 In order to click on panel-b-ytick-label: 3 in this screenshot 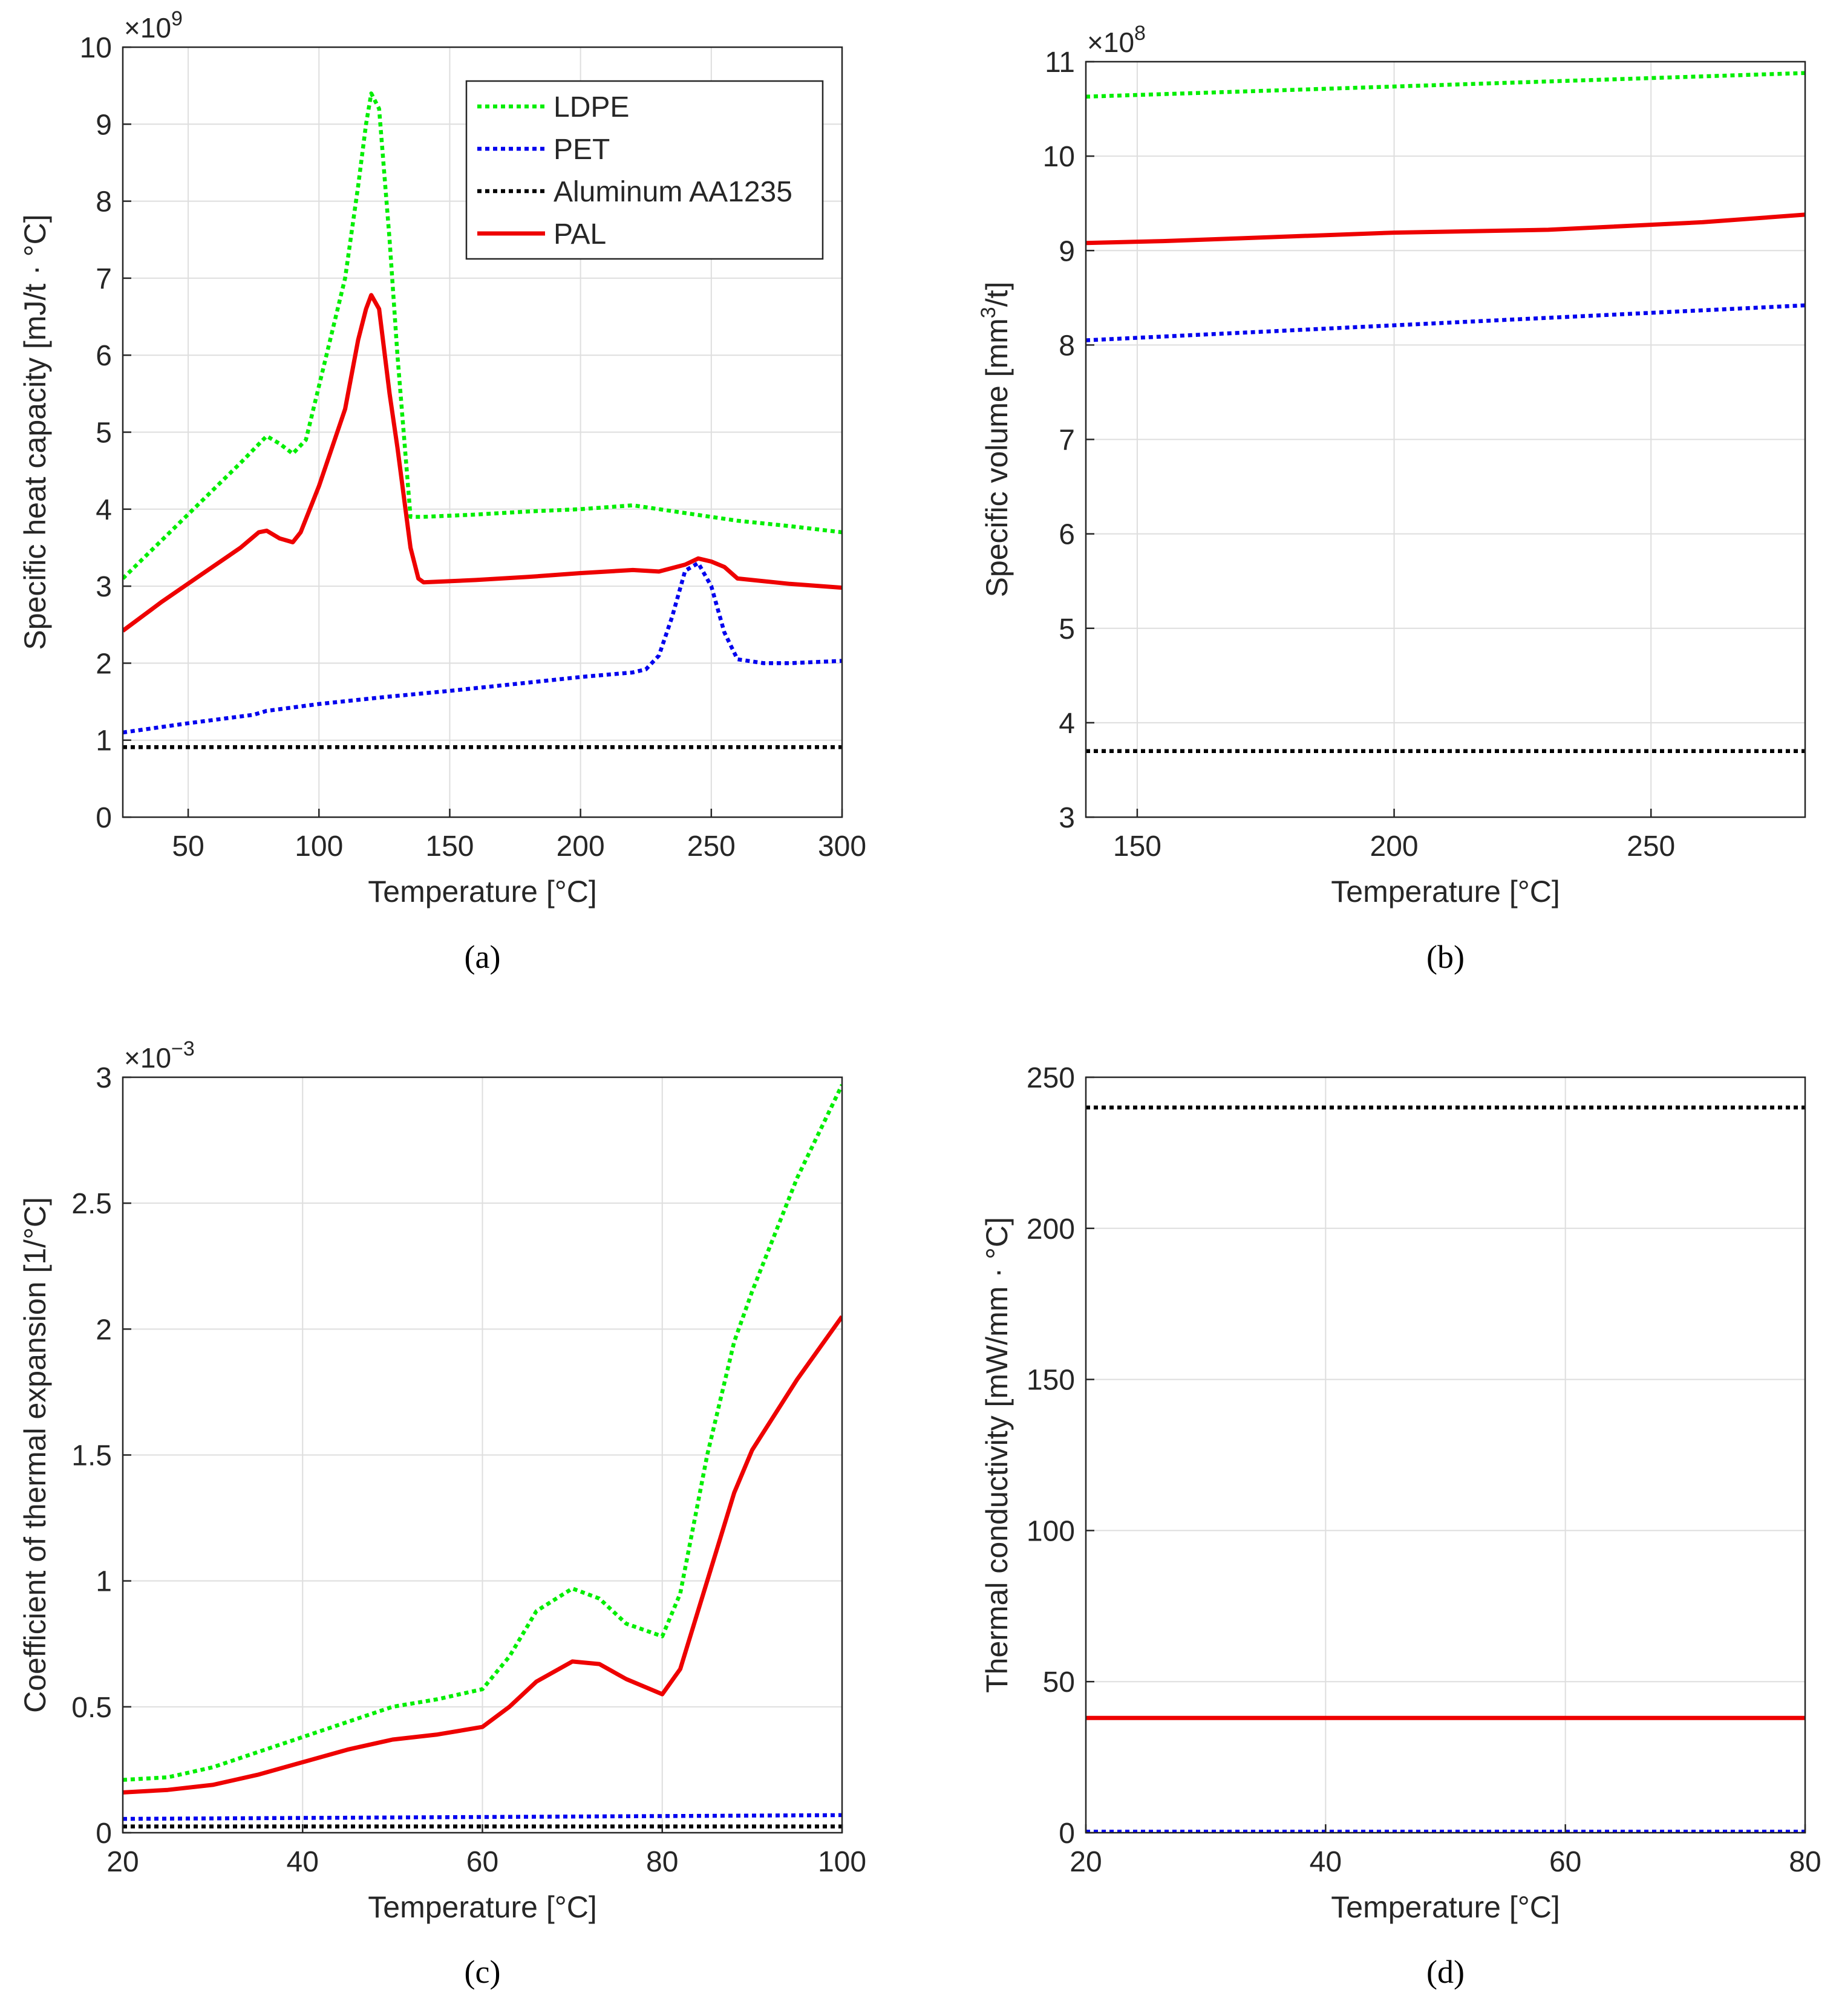, I will do `click(1067, 818)`.